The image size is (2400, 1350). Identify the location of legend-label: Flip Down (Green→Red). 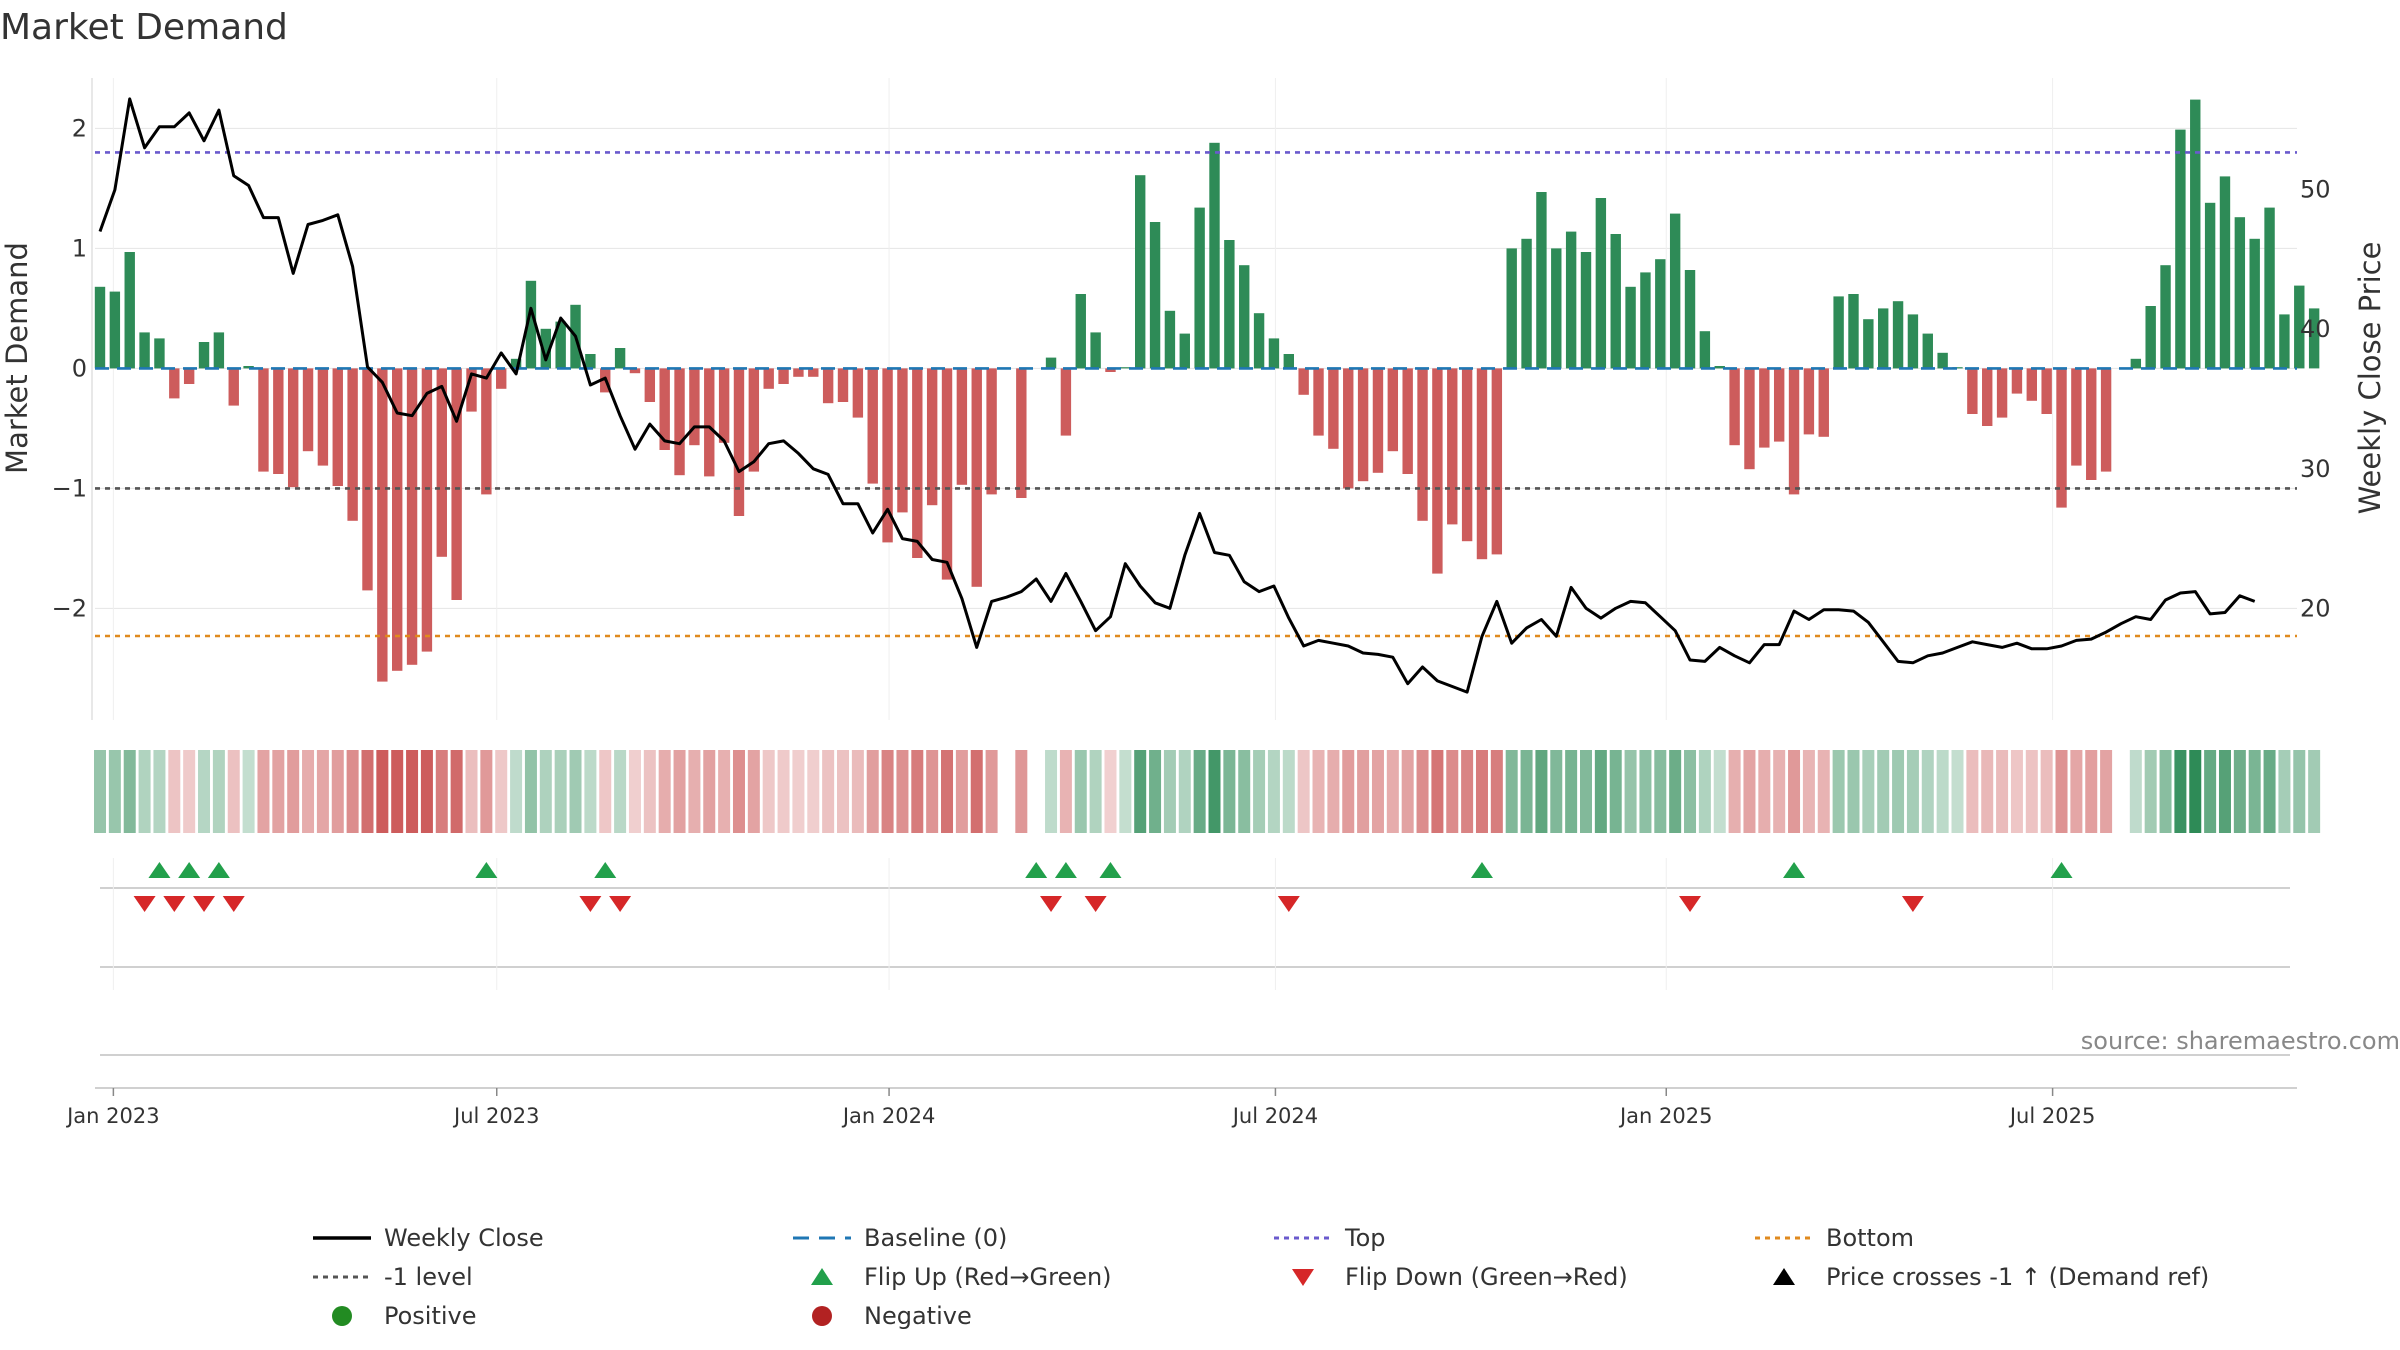
(1486, 1277).